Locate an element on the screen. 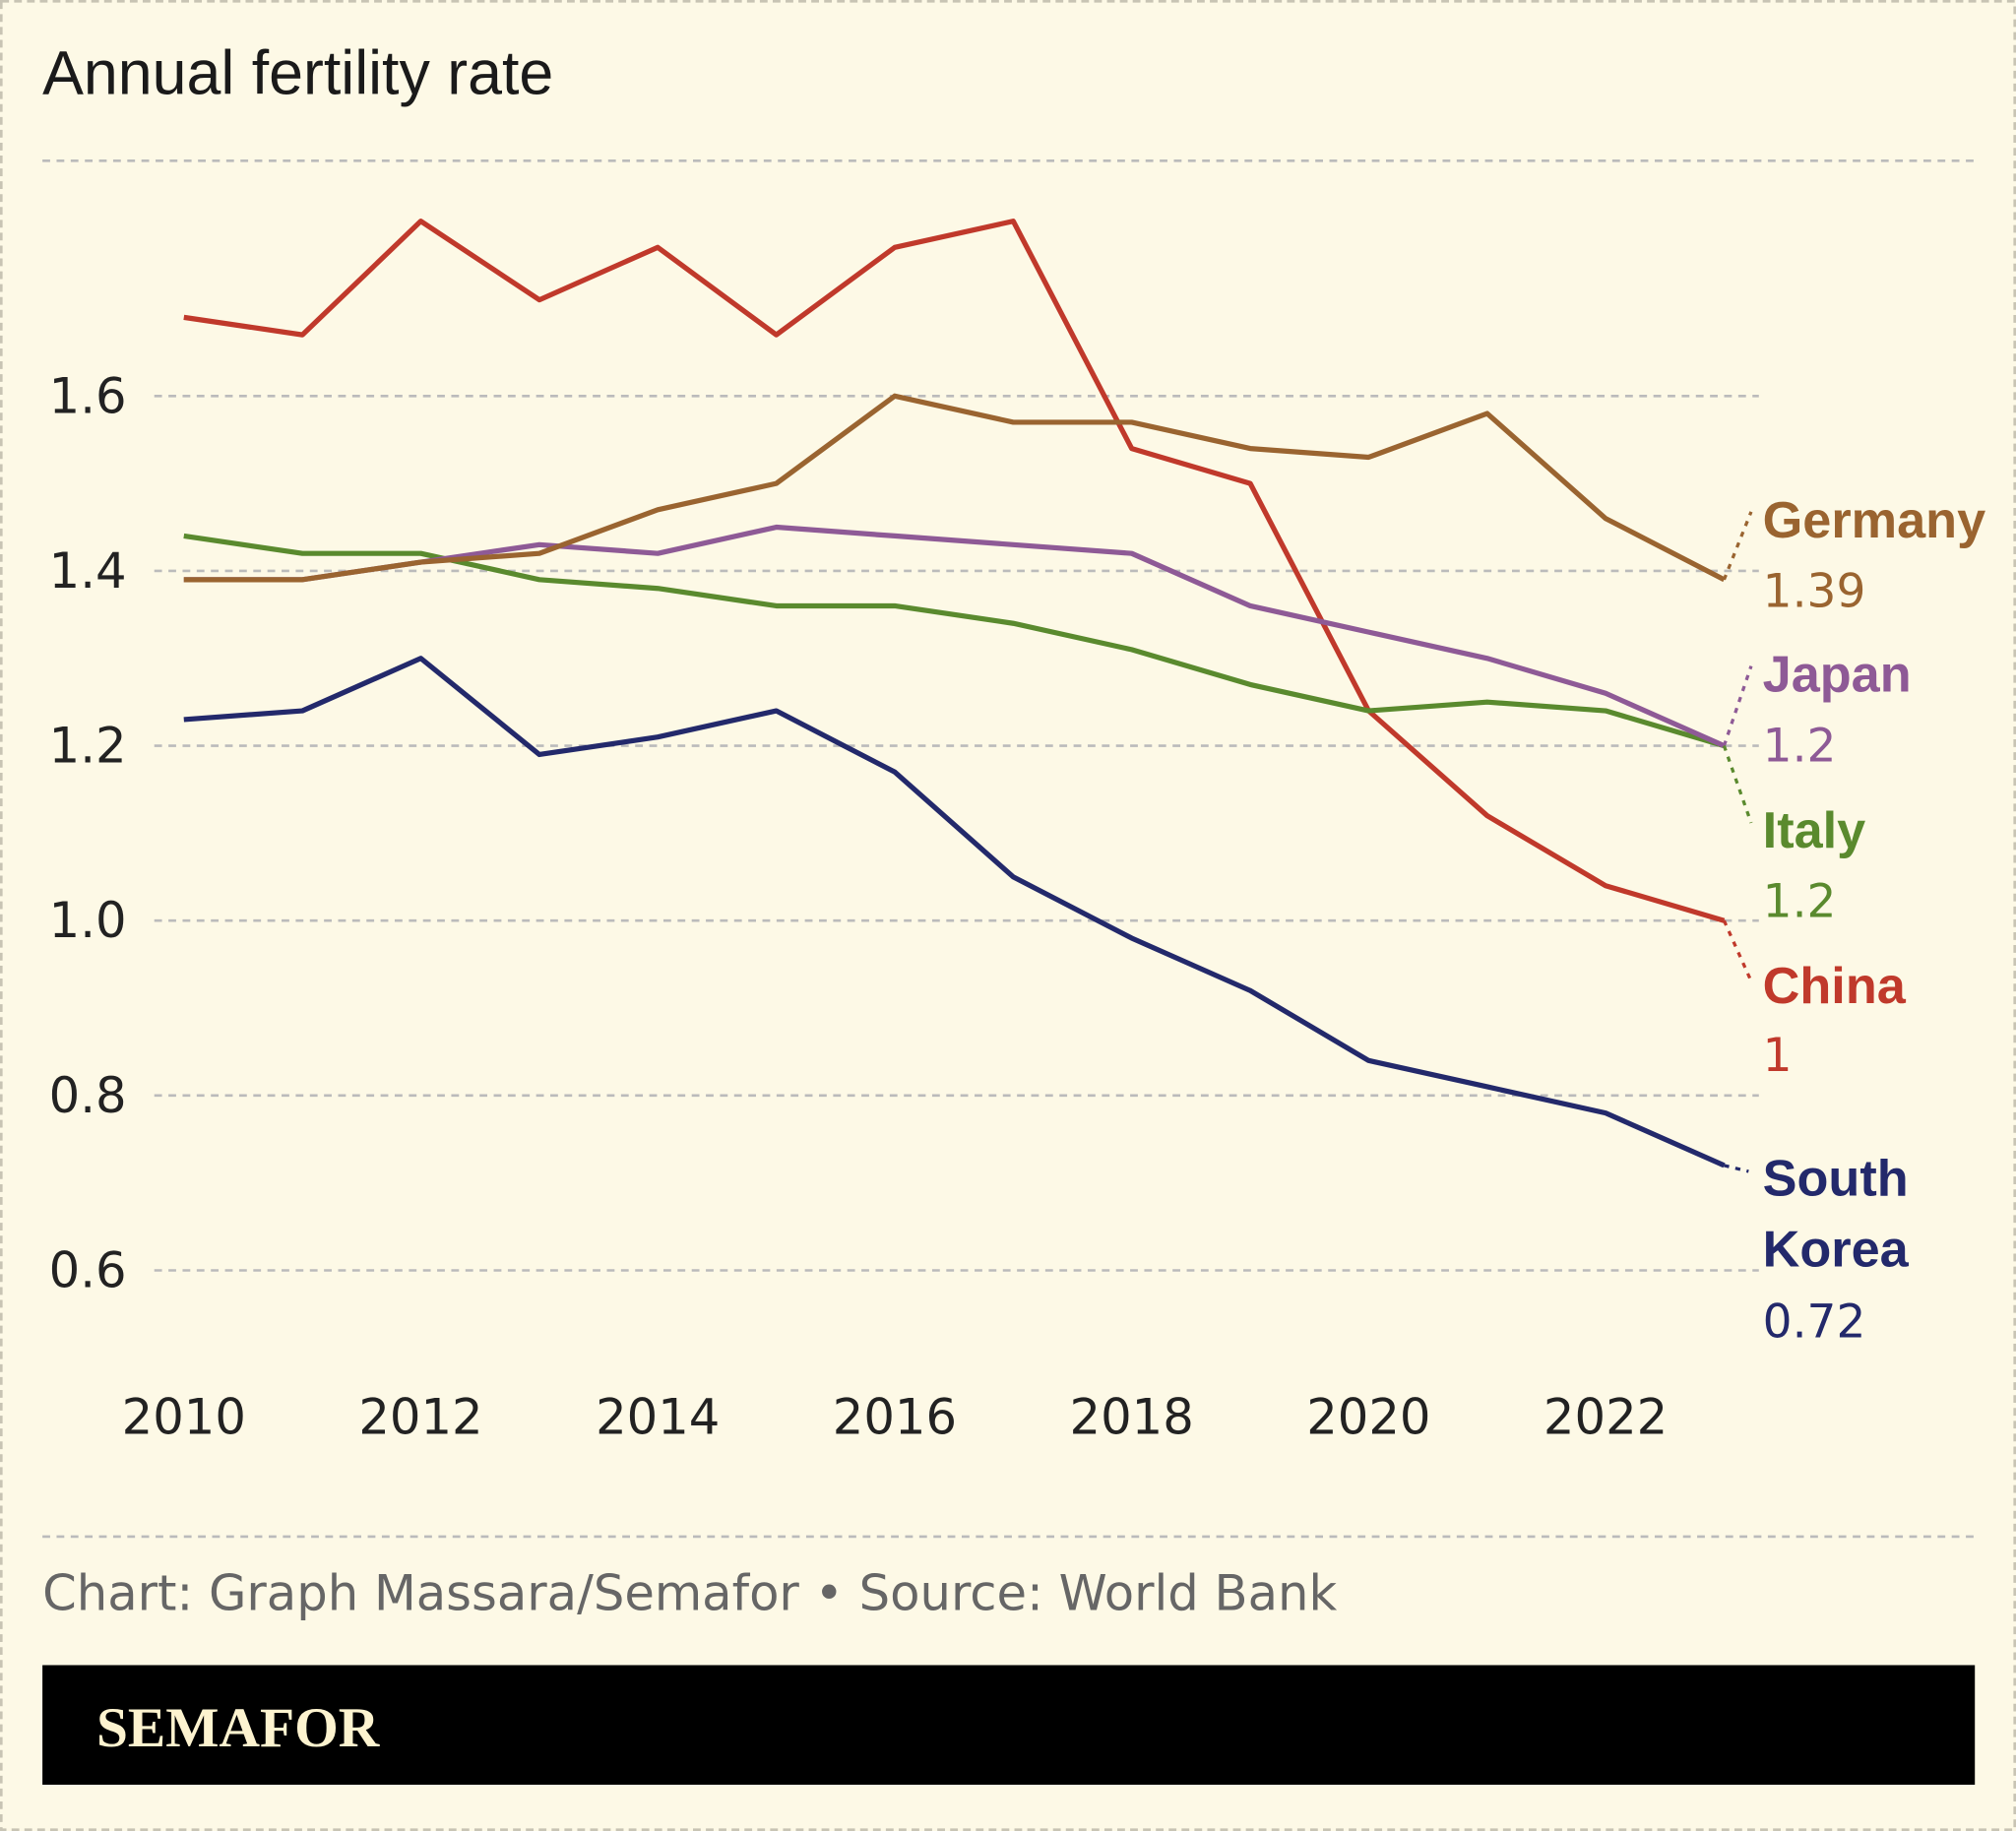 This screenshot has width=2016, height=1831. series-label-germany: Germany is located at coordinates (1874, 520).